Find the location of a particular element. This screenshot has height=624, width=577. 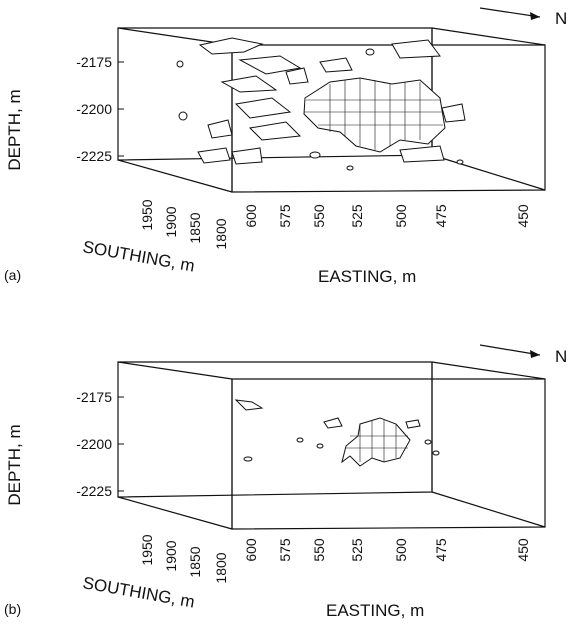

panel-label: (b) is located at coordinates (12, 609).